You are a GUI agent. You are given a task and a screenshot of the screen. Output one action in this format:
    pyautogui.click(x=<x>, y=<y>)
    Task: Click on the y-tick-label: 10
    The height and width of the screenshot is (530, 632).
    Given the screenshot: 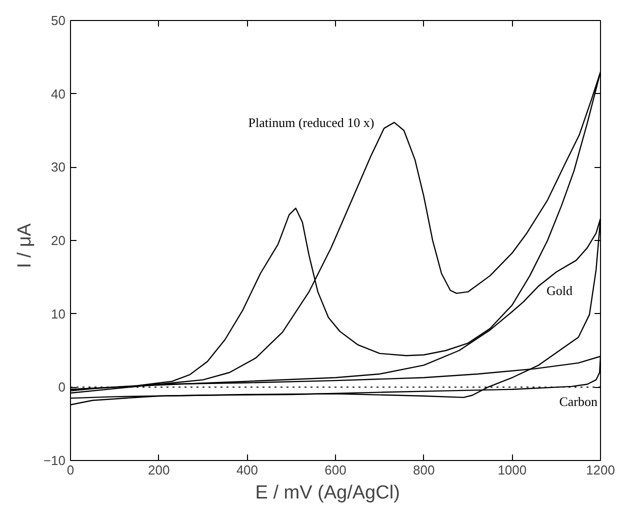 What is the action you would take?
    pyautogui.click(x=58, y=314)
    